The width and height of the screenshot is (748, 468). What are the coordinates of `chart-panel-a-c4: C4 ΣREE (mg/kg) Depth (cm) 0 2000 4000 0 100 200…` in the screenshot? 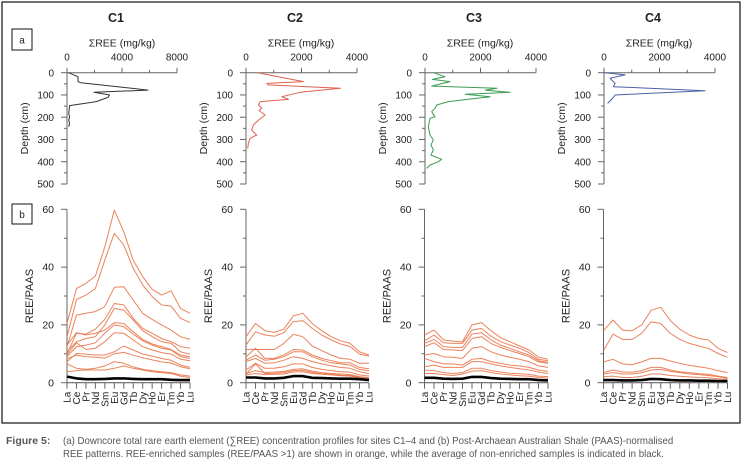 It's located at (641, 101).